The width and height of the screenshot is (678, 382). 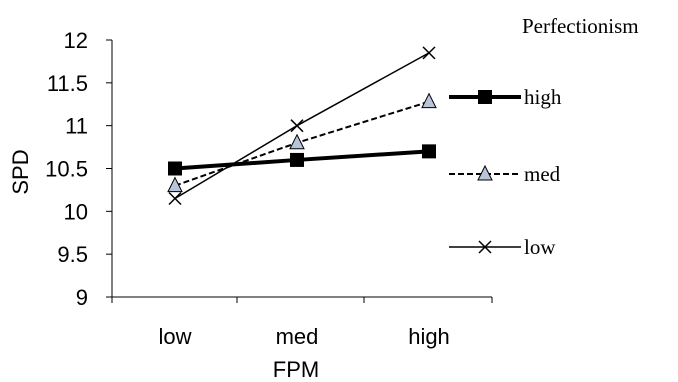 What do you see at coordinates (543, 97) in the screenshot?
I see `legend-label-high: high` at bounding box center [543, 97].